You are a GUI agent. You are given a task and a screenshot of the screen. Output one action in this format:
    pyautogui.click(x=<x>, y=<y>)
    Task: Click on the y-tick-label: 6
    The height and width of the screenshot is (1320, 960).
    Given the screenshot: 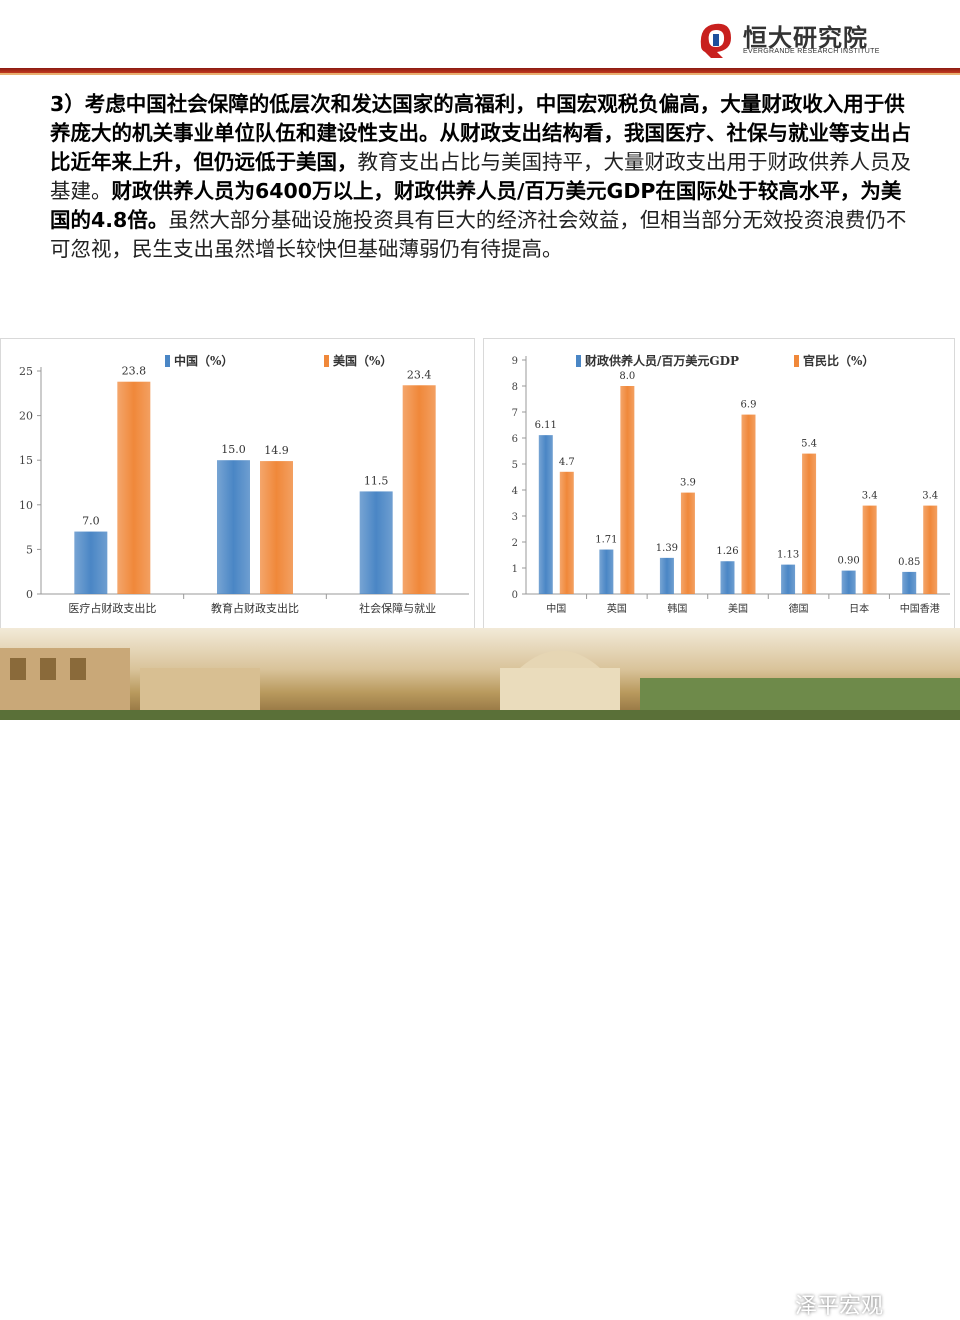 What is the action you would take?
    pyautogui.click(x=515, y=439)
    